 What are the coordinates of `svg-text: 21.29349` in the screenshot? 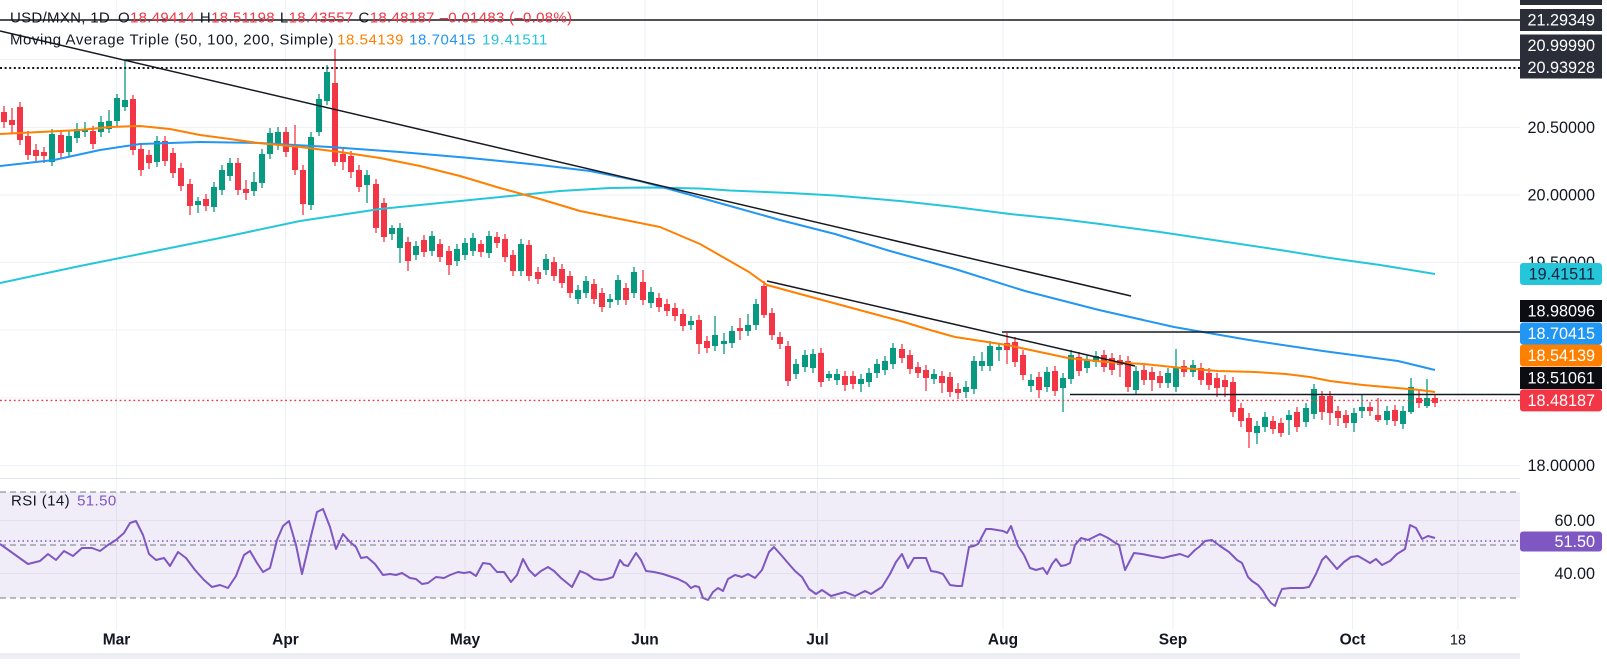 It's located at (1561, 21).